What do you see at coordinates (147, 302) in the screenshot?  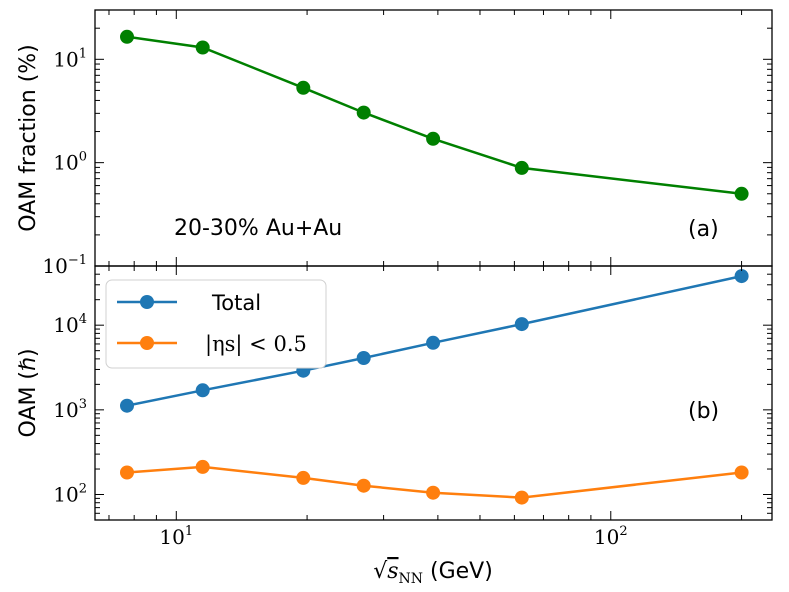 I see `legend-marker-total` at bounding box center [147, 302].